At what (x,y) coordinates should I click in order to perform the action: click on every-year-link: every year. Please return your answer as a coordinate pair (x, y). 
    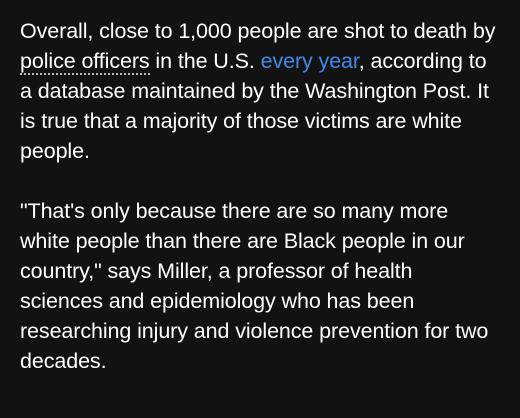
    Looking at the image, I should click on (309, 61).